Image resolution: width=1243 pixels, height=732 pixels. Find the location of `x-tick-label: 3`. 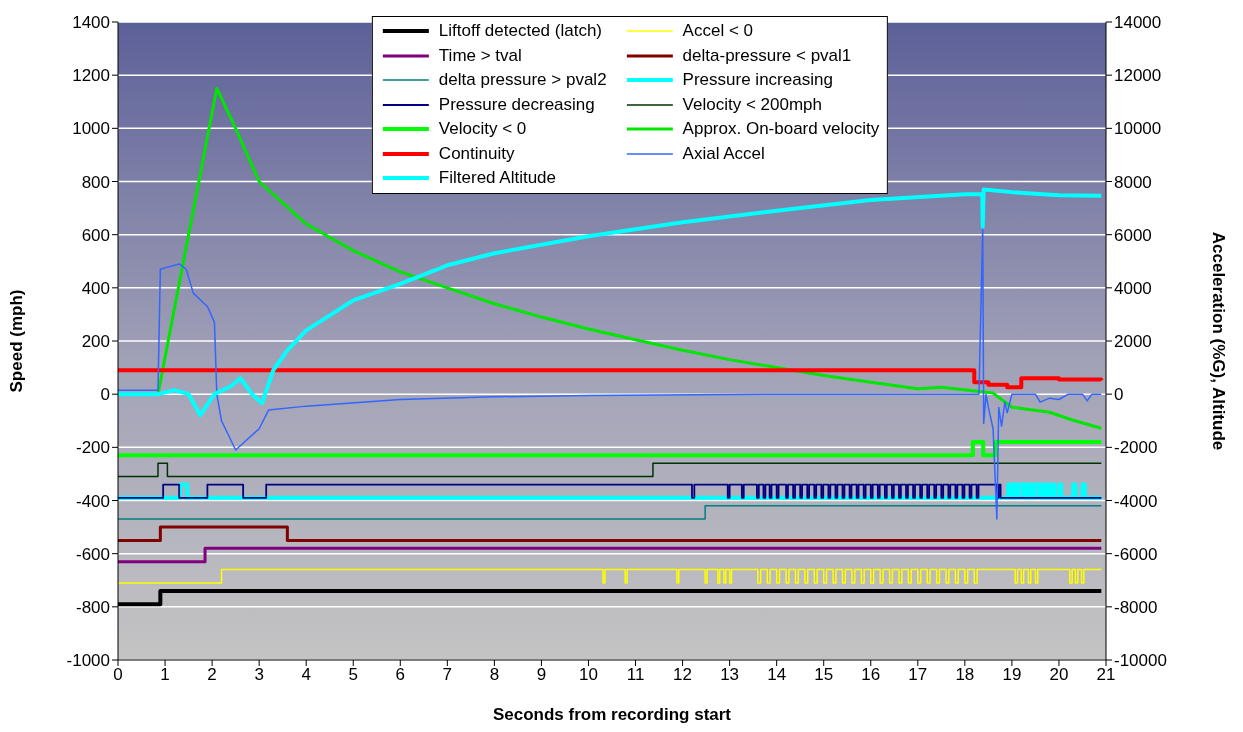

x-tick-label: 3 is located at coordinates (259, 675).